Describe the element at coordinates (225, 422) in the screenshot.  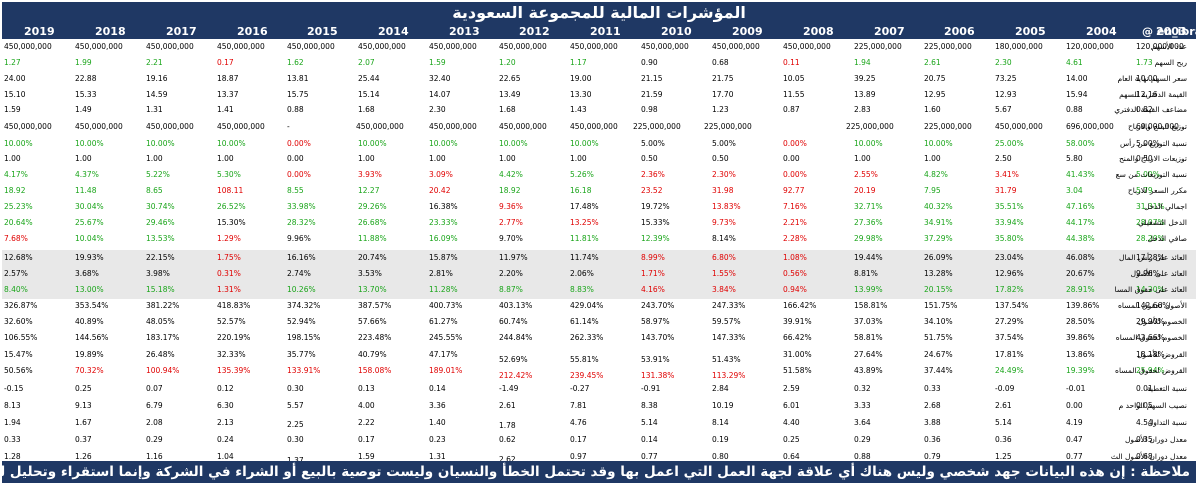
I see `table-cell: 2.13` at that location.